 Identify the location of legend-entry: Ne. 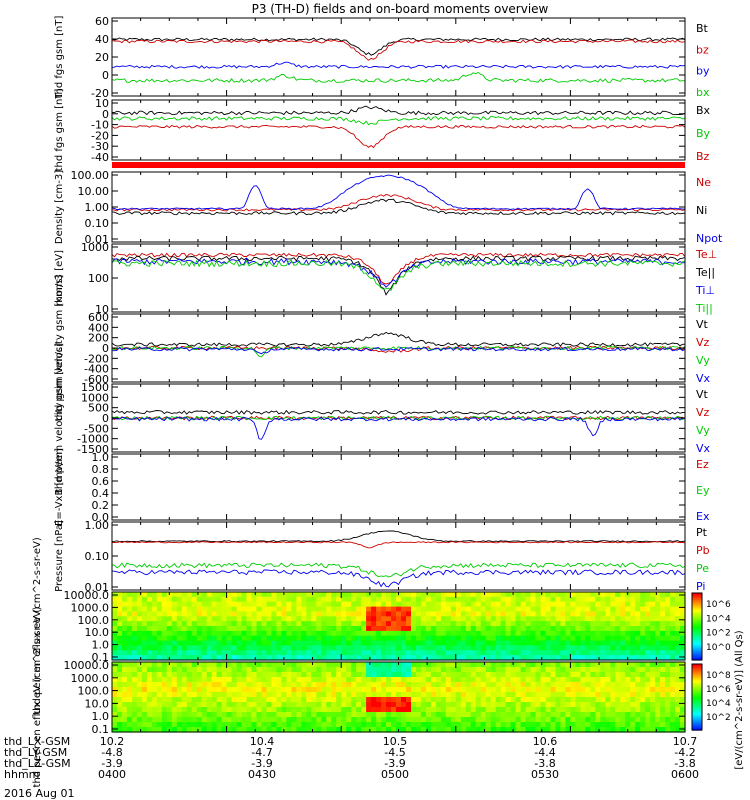
(703, 182).